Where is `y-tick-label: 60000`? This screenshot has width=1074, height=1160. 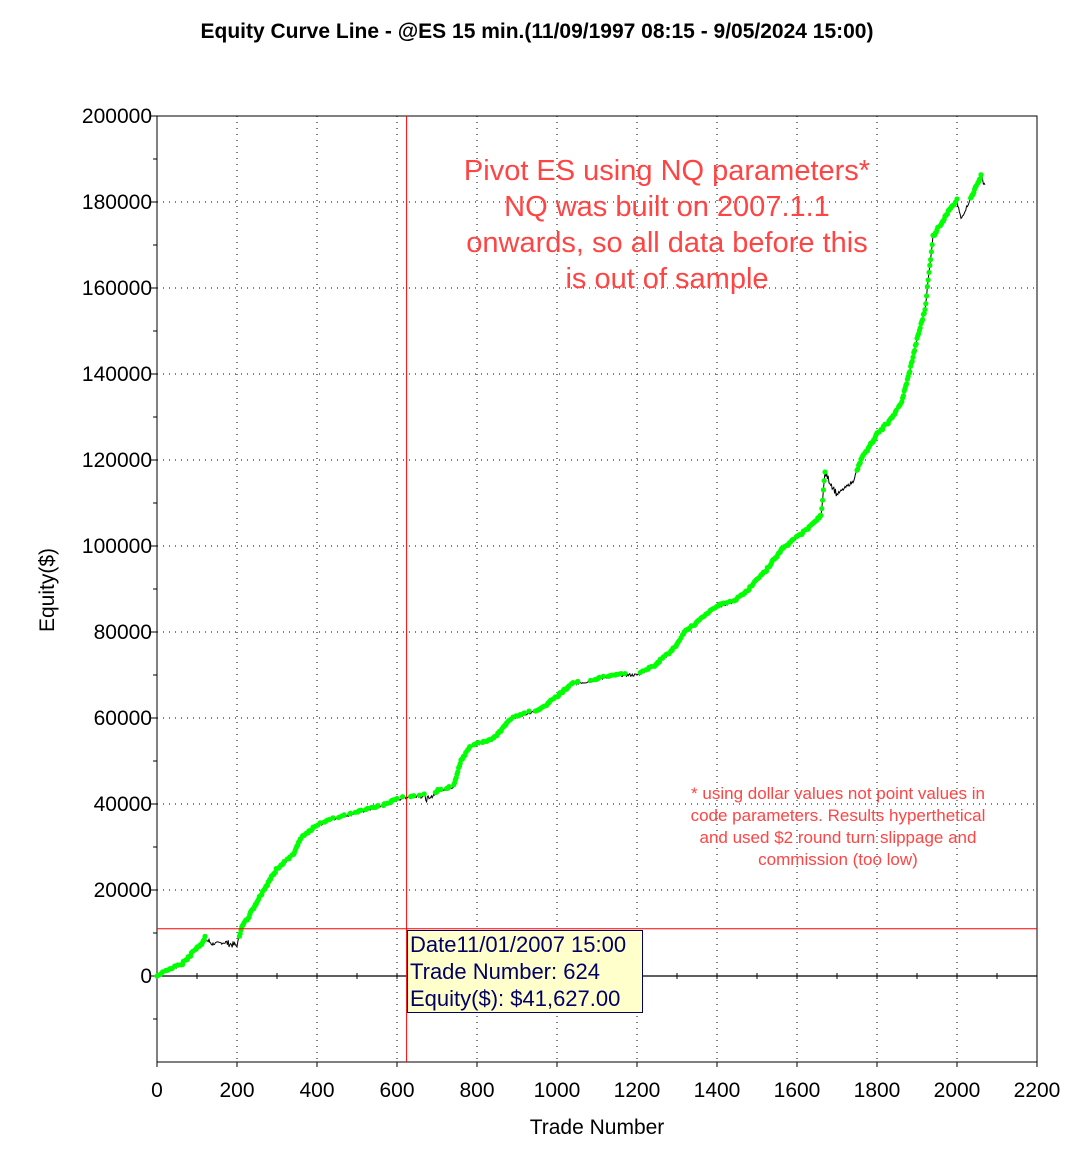 y-tick-label: 60000 is located at coordinates (123, 718).